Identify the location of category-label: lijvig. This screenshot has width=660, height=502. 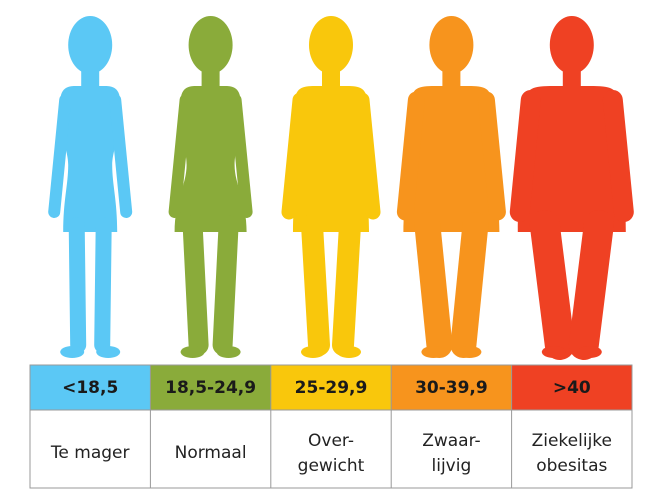
(452, 466).